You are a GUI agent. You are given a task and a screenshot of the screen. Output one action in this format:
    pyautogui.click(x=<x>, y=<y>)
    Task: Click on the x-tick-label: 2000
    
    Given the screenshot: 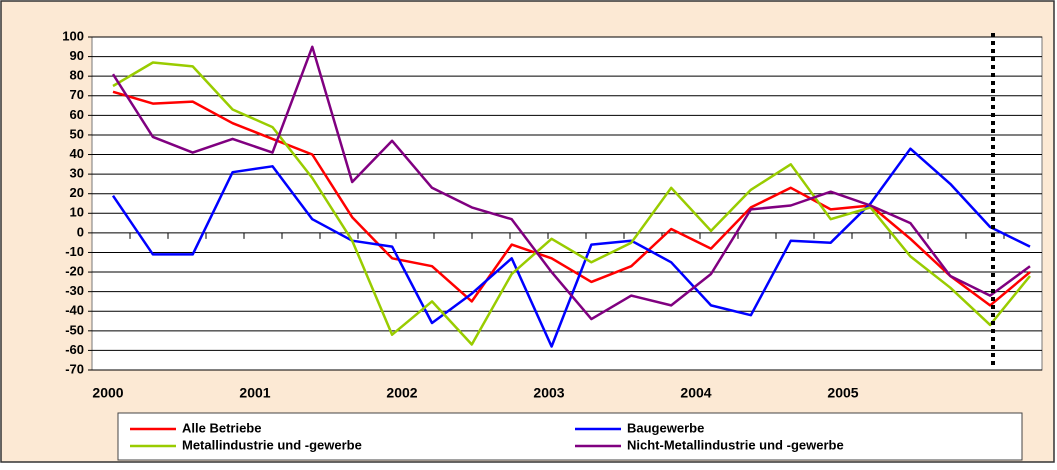 What is the action you would take?
    pyautogui.click(x=107, y=393)
    